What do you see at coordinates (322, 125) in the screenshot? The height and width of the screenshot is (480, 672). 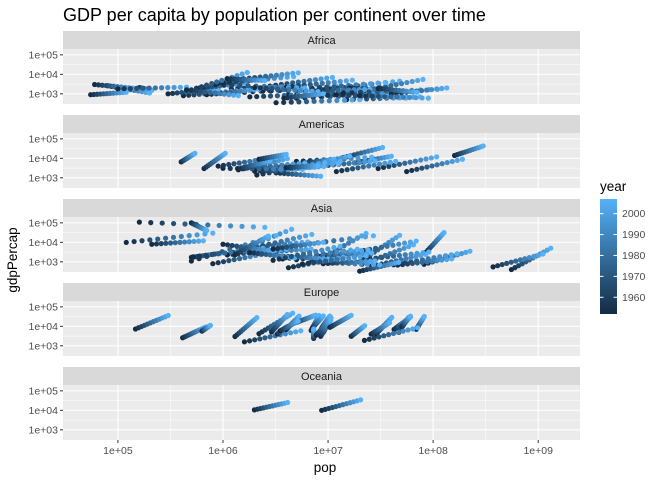 I see `facet-strip-label: Americas` at bounding box center [322, 125].